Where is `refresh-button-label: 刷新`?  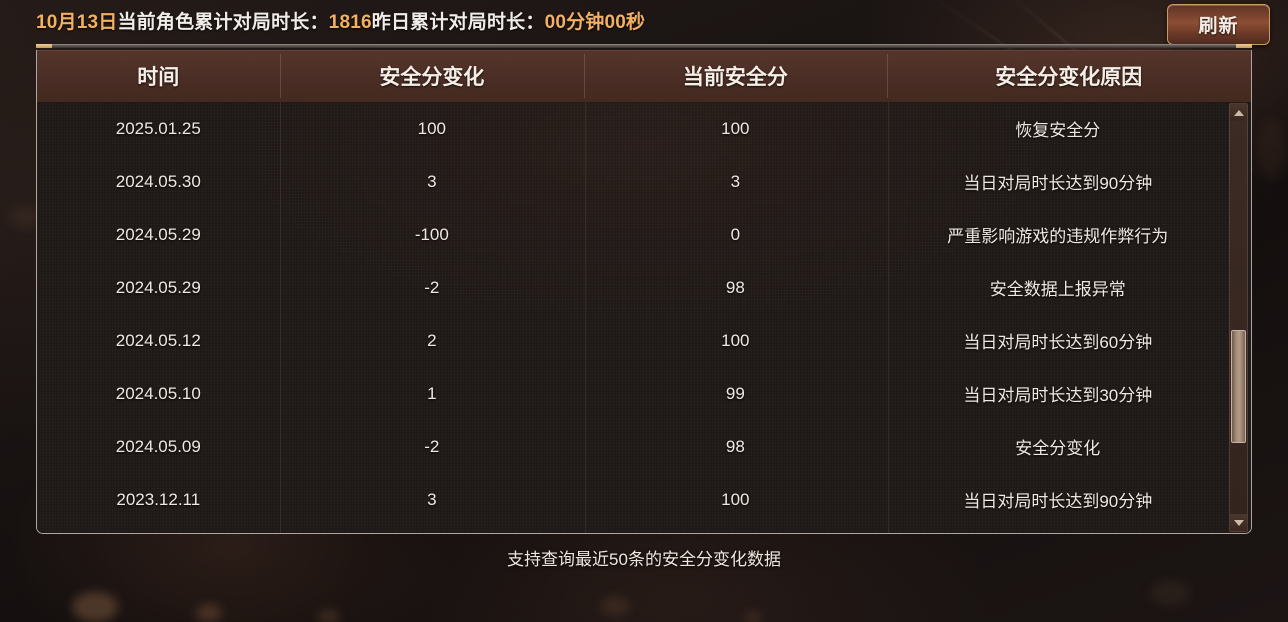 refresh-button-label: 刷新 is located at coordinates (1218, 26).